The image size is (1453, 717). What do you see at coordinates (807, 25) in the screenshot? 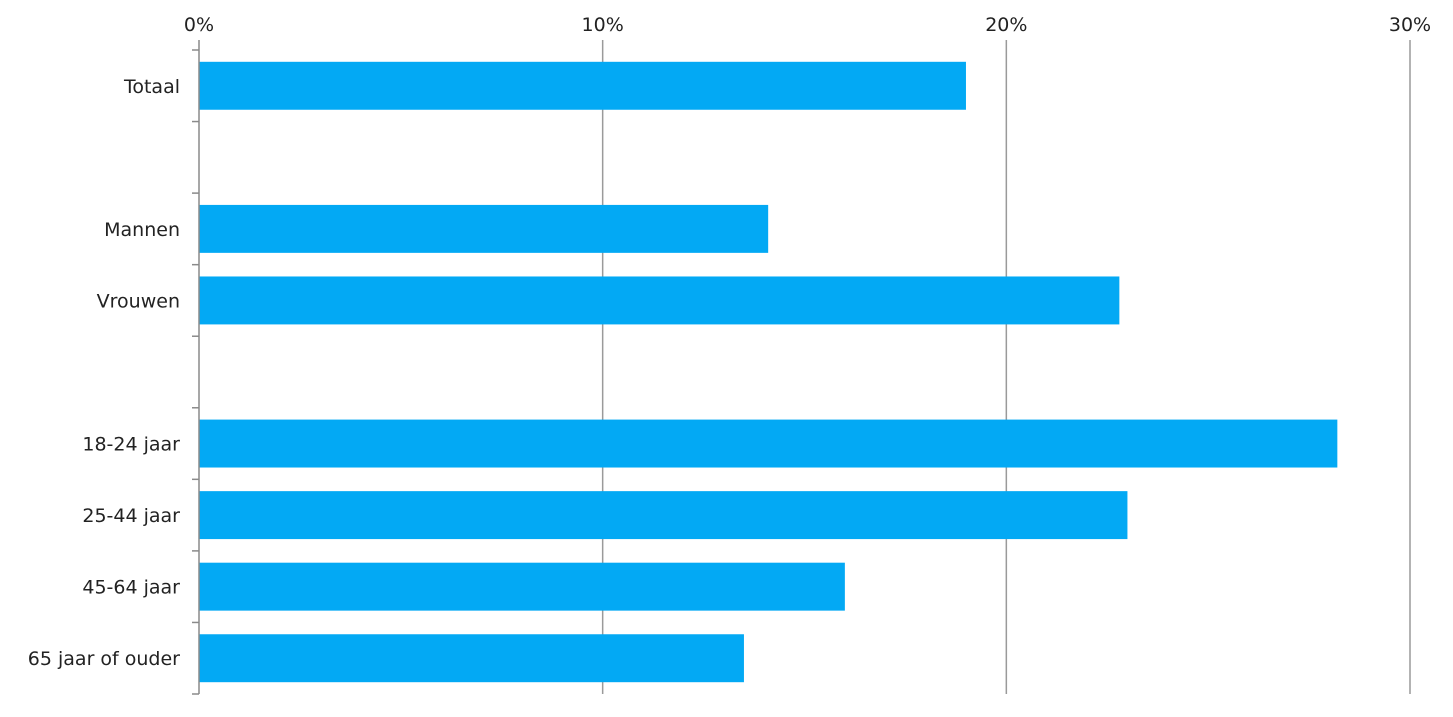
I see `x-tick-labels: 0% 10% 20% 30%` at bounding box center [807, 25].